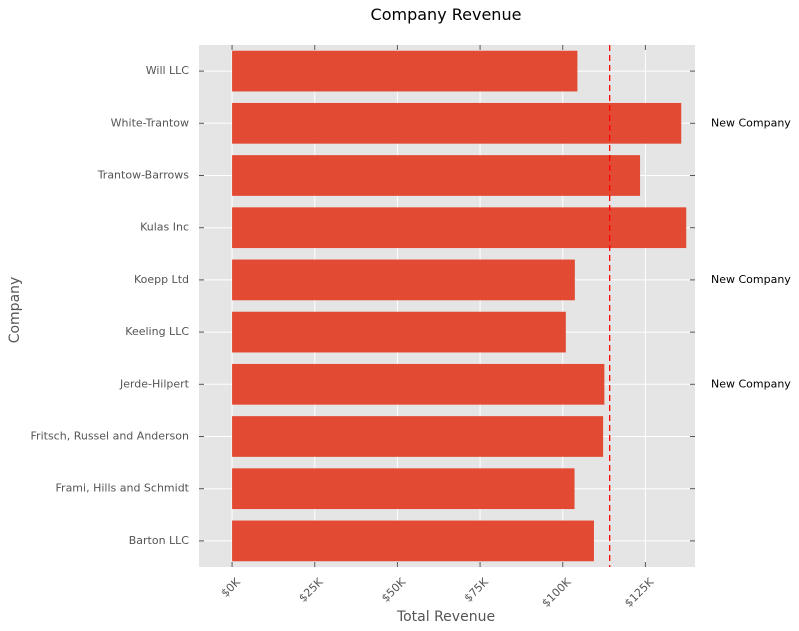 This screenshot has height=631, width=799. I want to click on y-tick-label: Kulas Inc, so click(164, 227).